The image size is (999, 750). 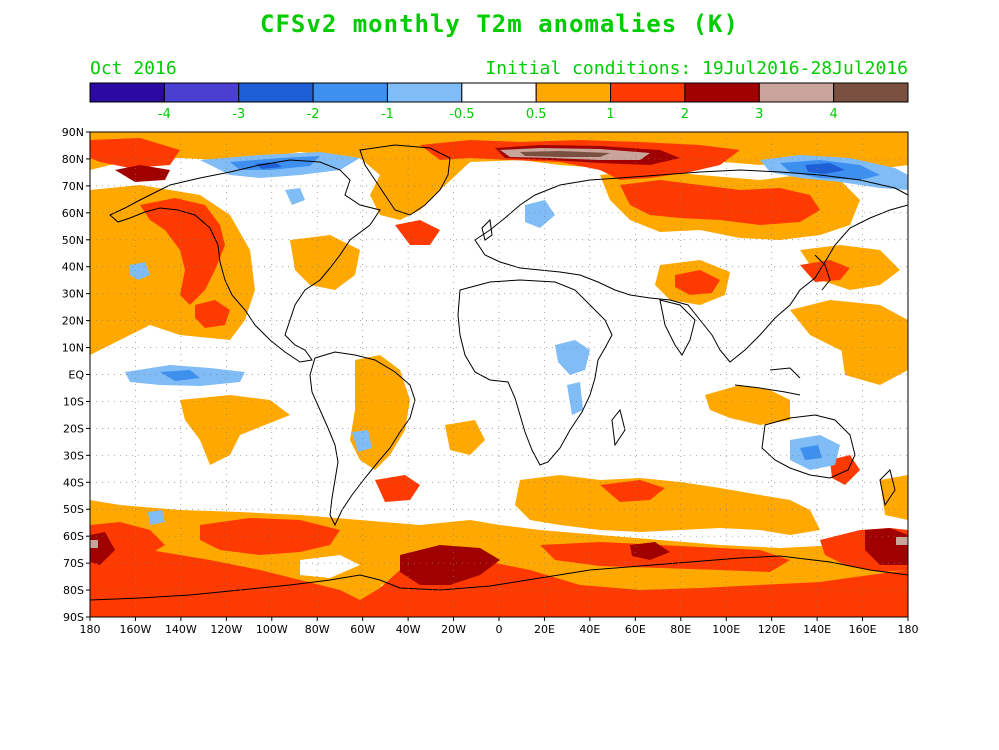 I want to click on lon-tick-label: 100W, so click(x=272, y=629).